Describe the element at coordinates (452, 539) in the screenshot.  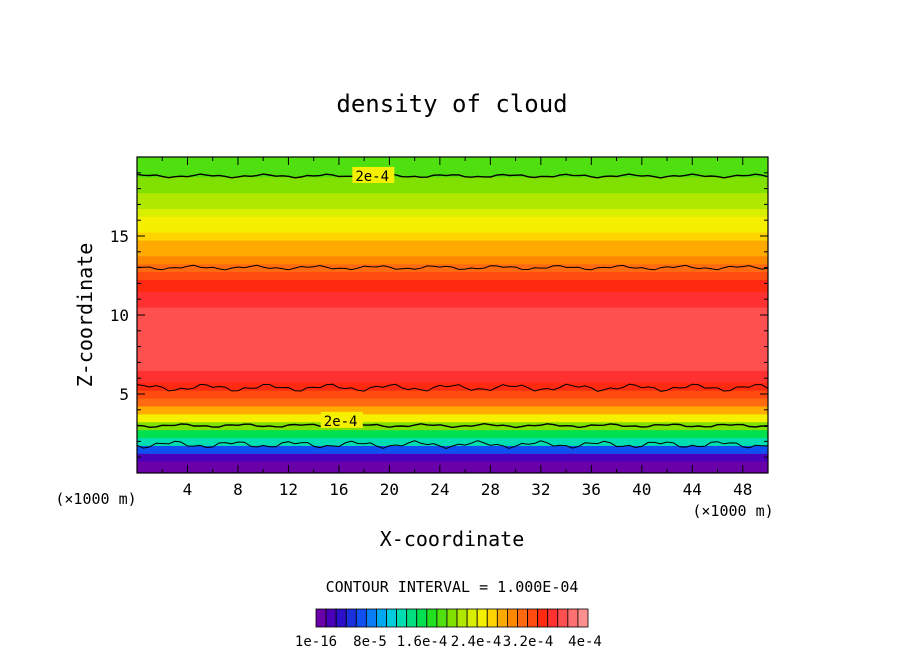
I see `x-axis-label: X-coordinate` at that location.